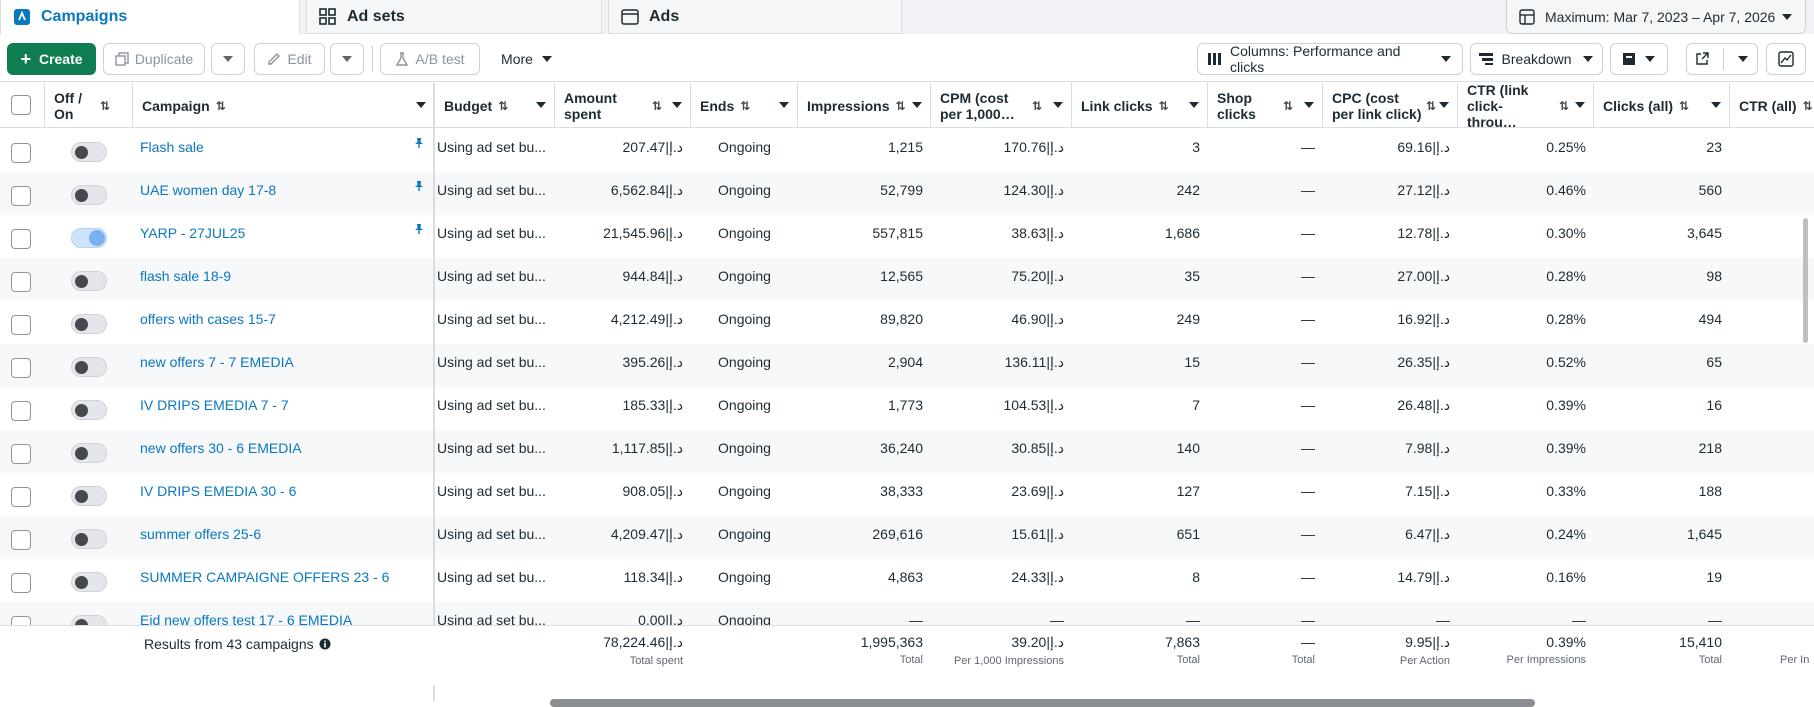 The width and height of the screenshot is (1814, 707). I want to click on more-button: More, so click(527, 59).